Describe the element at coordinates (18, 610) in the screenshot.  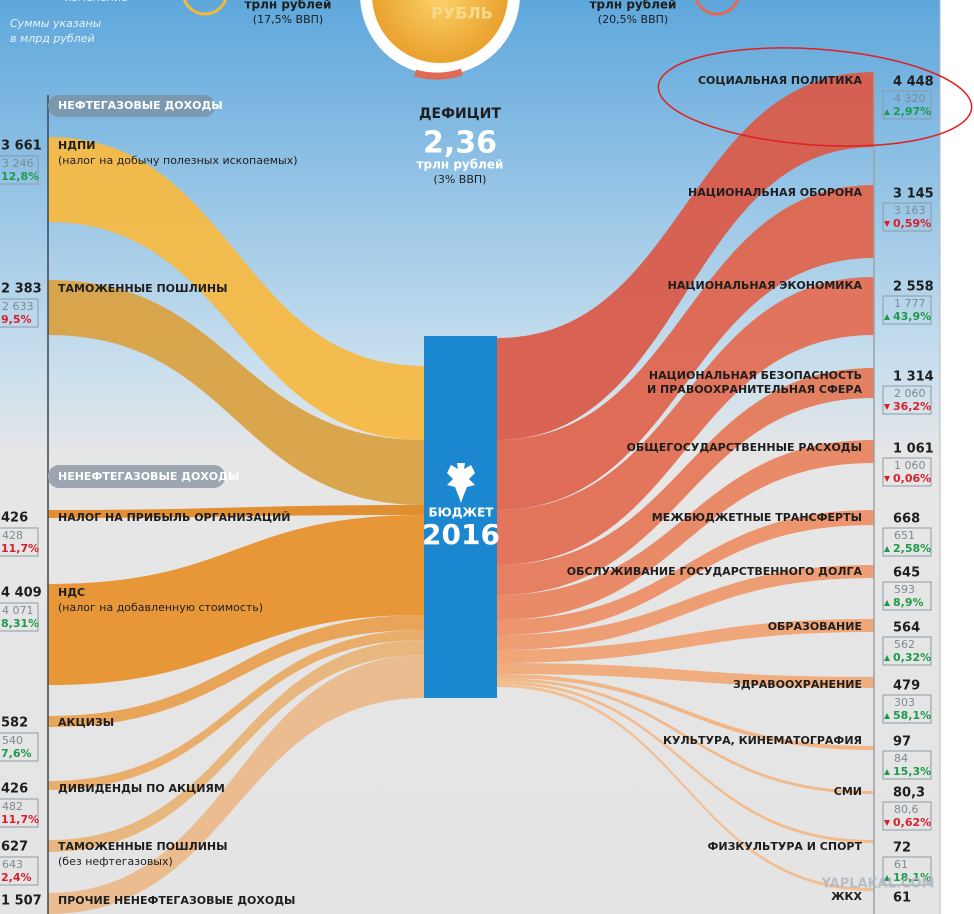
I see `income-previous: 4 071` at that location.